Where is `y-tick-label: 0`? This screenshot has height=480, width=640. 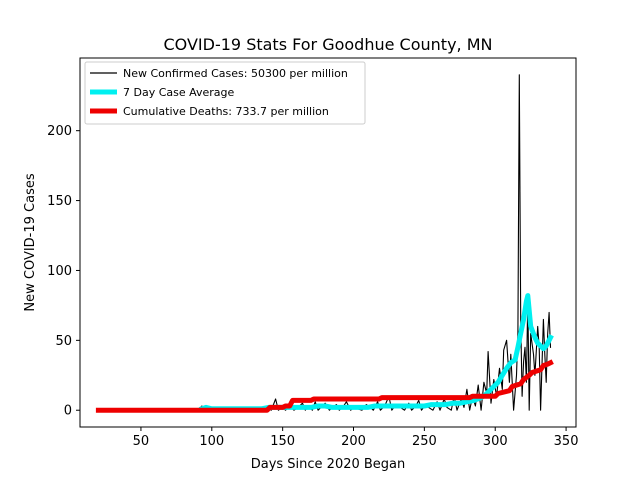
y-tick-label: 0 is located at coordinates (68, 411).